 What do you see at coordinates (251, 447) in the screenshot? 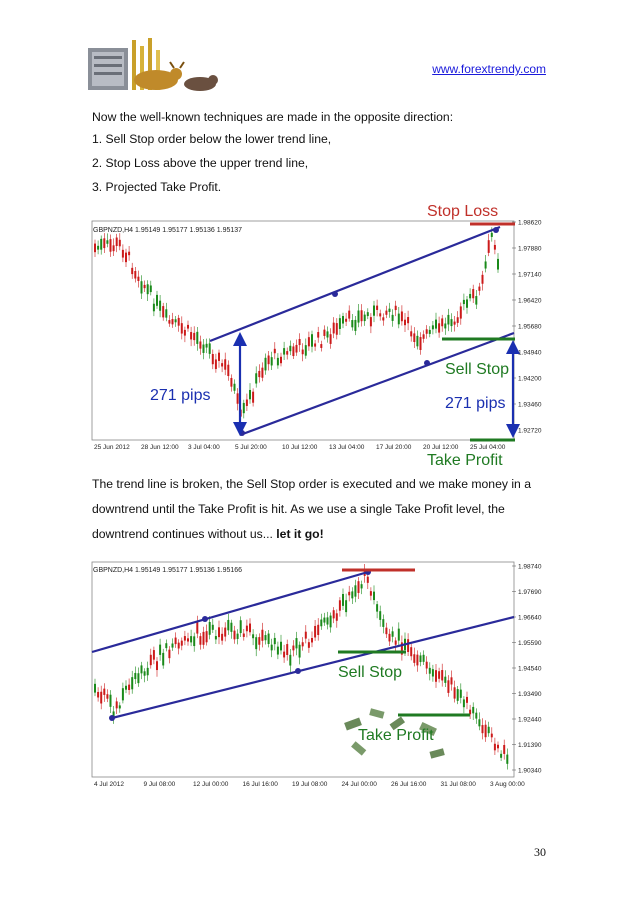
I see `x-tick-label: 5 Jul 20:00` at bounding box center [251, 447].